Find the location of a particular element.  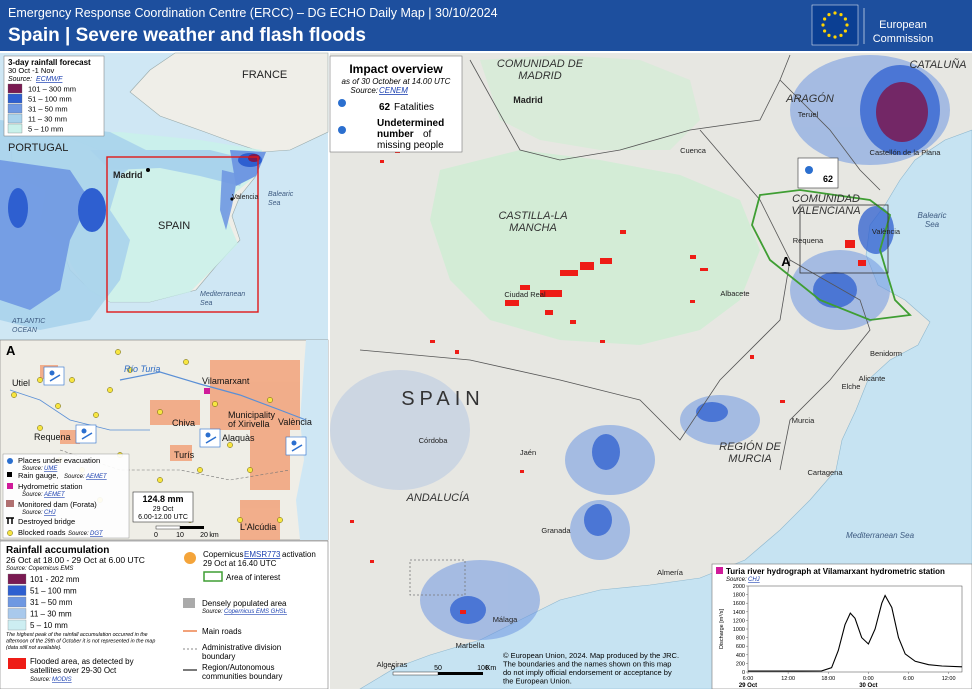

evacuation-arrow is located at coordinates (87, 436).